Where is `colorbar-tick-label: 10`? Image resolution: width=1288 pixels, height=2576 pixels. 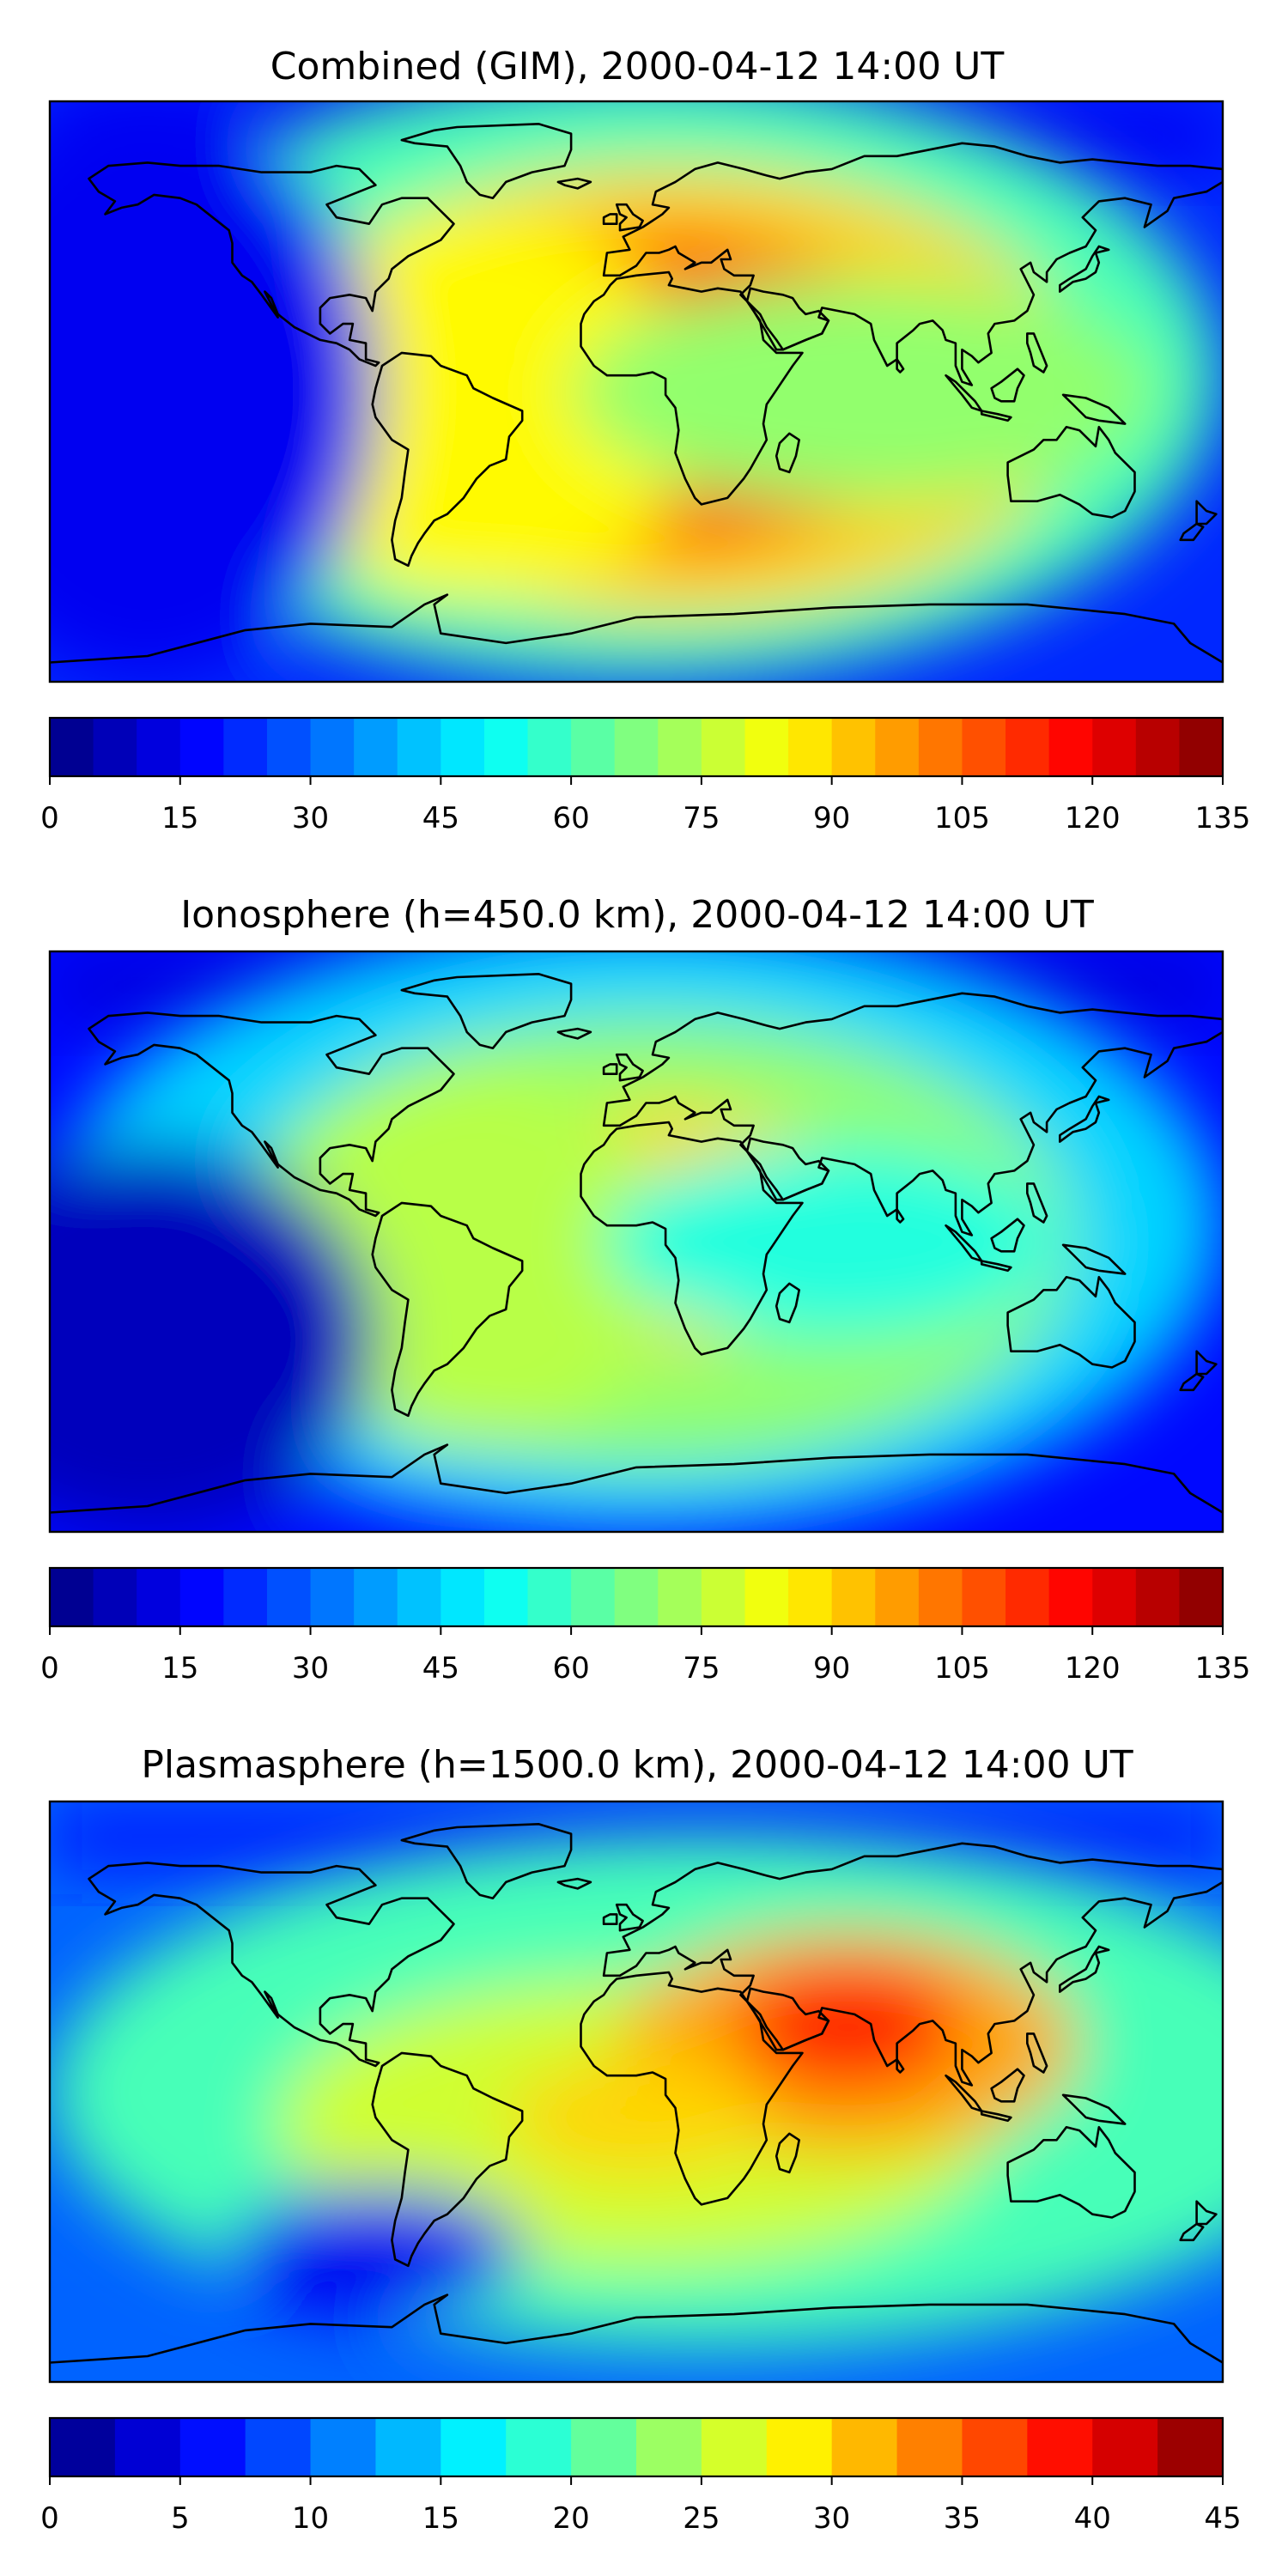 colorbar-tick-label: 10 is located at coordinates (311, 2518).